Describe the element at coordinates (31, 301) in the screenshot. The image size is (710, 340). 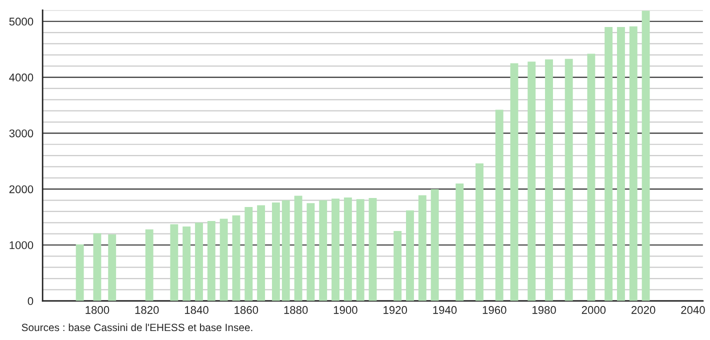
I see `y-tick-label: 0` at that location.